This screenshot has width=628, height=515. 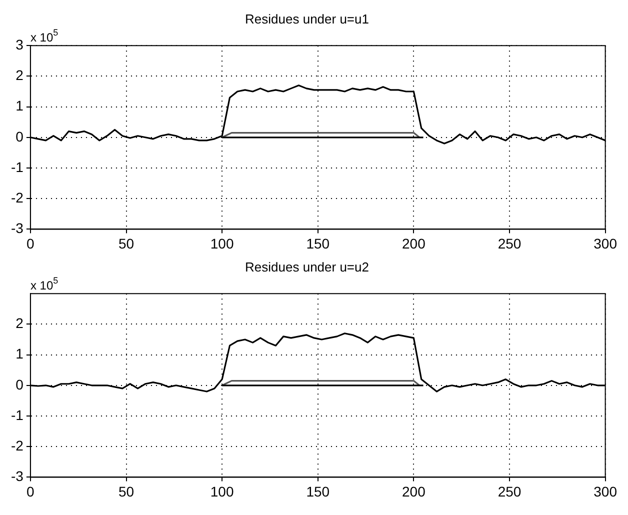 What do you see at coordinates (20, 44) in the screenshot?
I see `y-tick-label: 3` at bounding box center [20, 44].